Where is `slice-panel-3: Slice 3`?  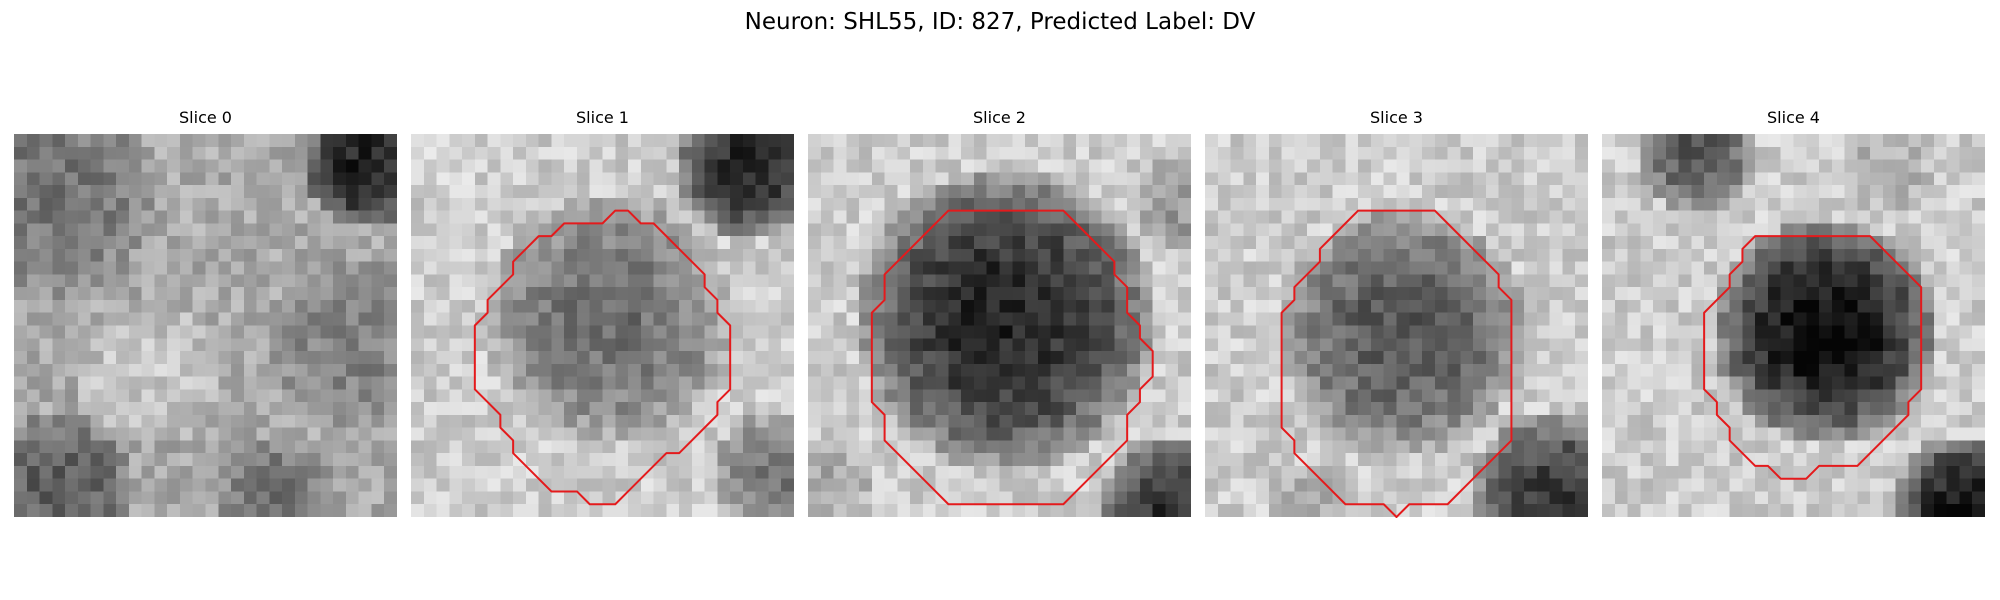
slice-panel-3: Slice 3 is located at coordinates (1396, 118).